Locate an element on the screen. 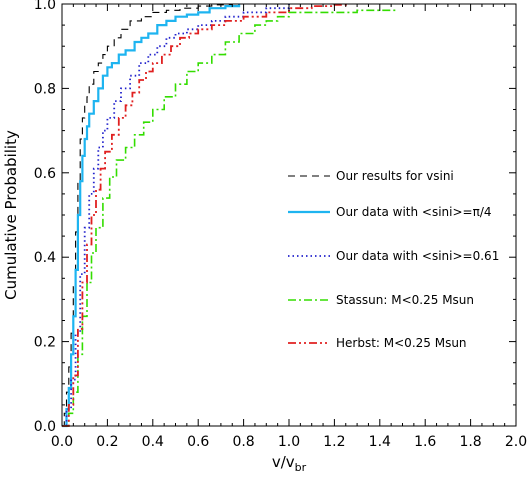 Image resolution: width=532 pixels, height=477 pixels. y-axis-label: Cumulative Probability is located at coordinates (11, 215).